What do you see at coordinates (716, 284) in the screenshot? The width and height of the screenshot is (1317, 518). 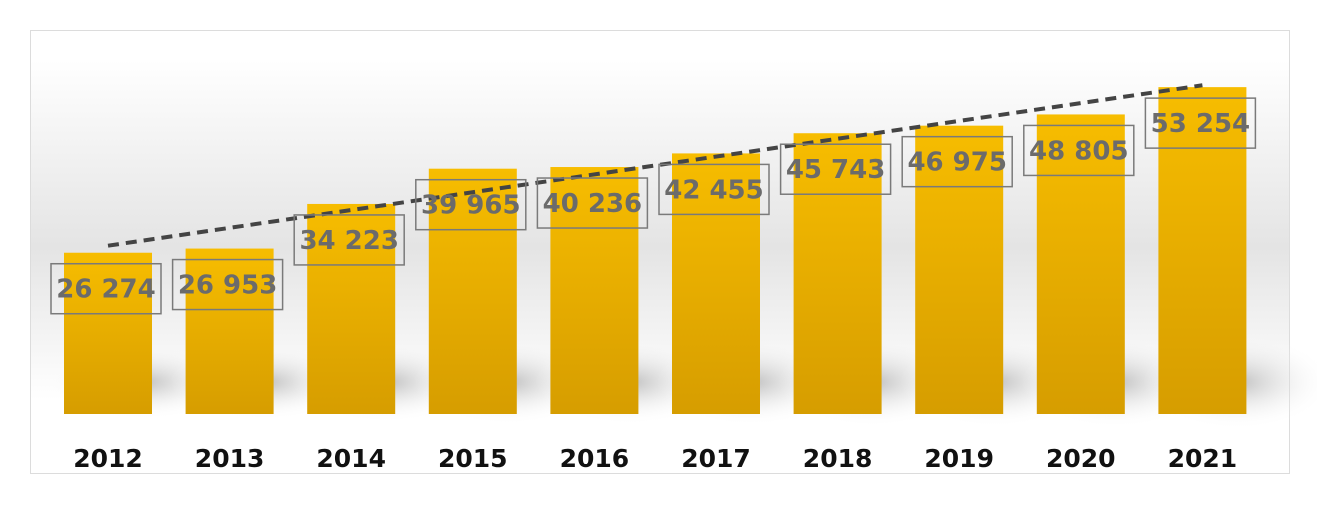 I see `bar-2017` at bounding box center [716, 284].